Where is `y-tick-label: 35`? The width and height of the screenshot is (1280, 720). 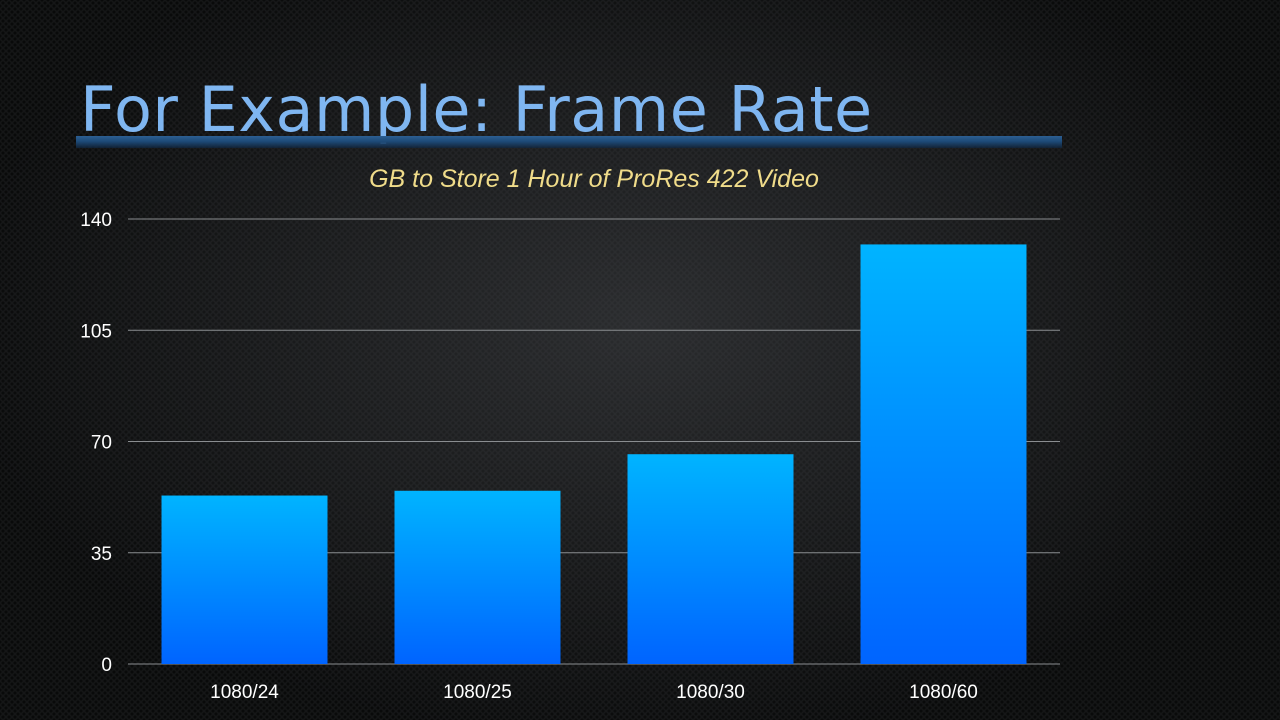 y-tick-label: 35 is located at coordinates (101, 554).